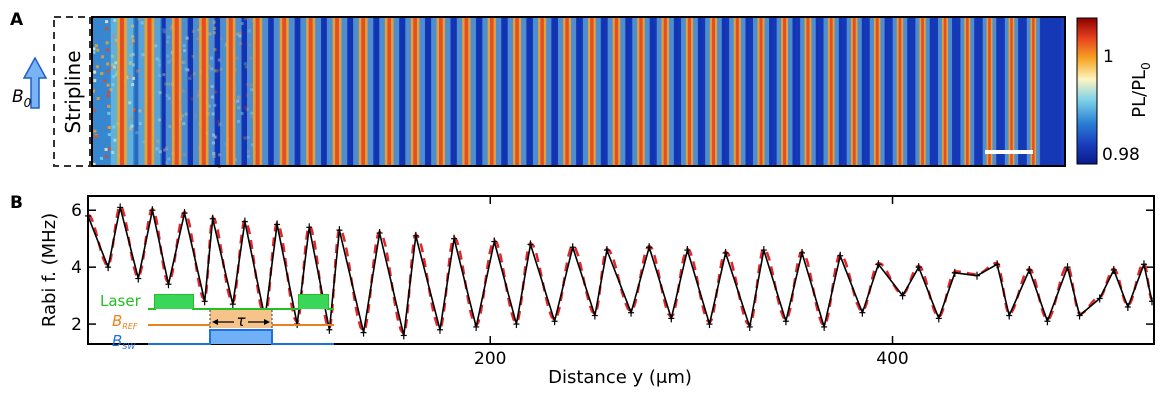 The width and height of the screenshot is (1160, 393). What do you see at coordinates (620, 377) in the screenshot?
I see `x-axis-label: Distance y (μm)` at bounding box center [620, 377].